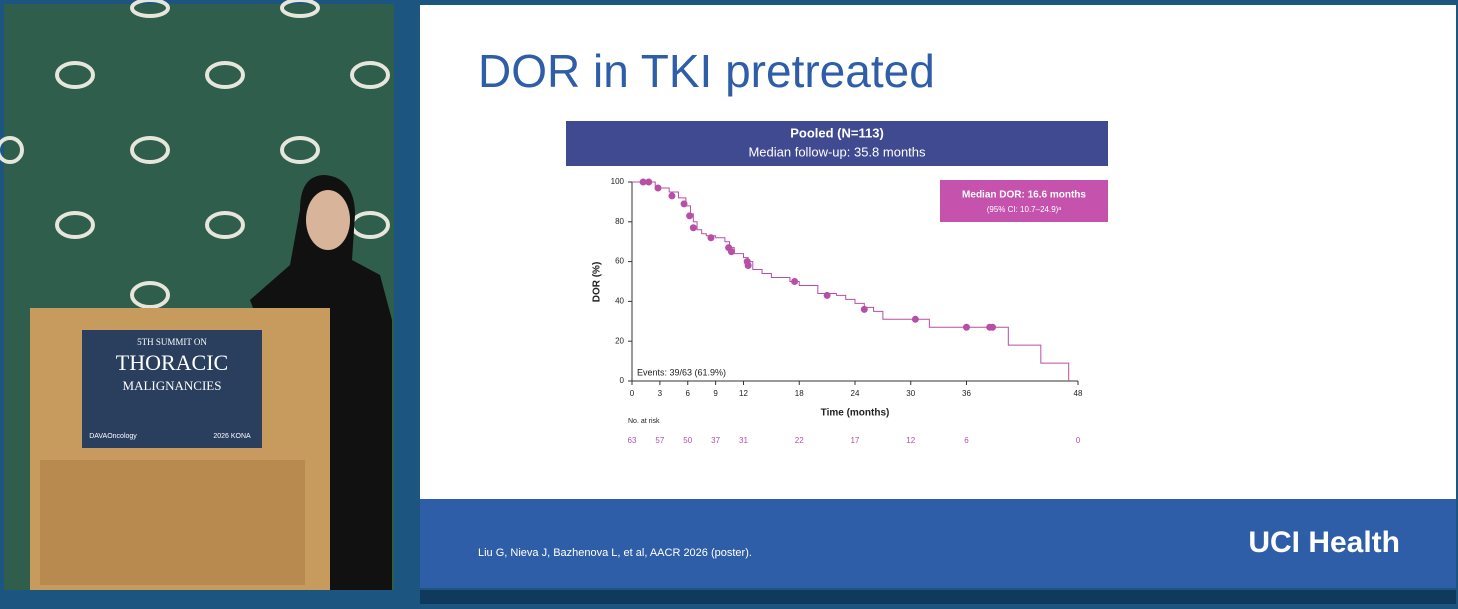 The height and width of the screenshot is (609, 1458). I want to click on y-tick-label: 80, so click(619, 221).